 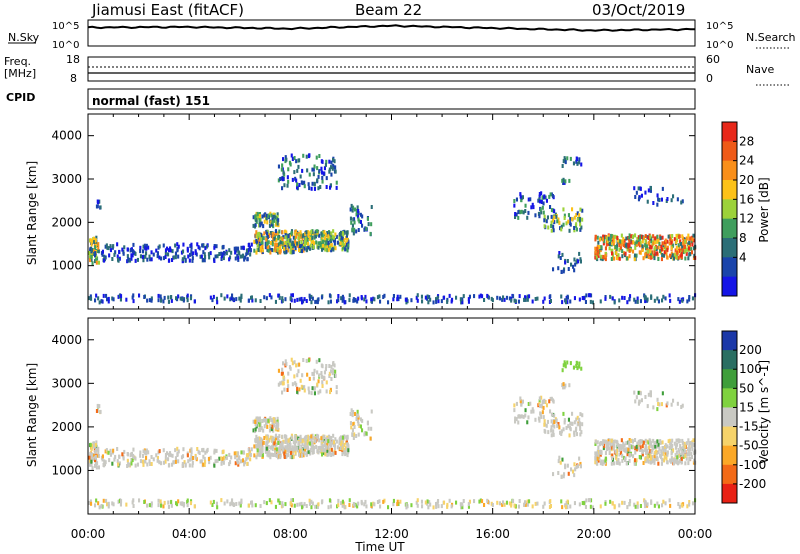 I want to click on noise-panel-frame, so click(x=391, y=33).